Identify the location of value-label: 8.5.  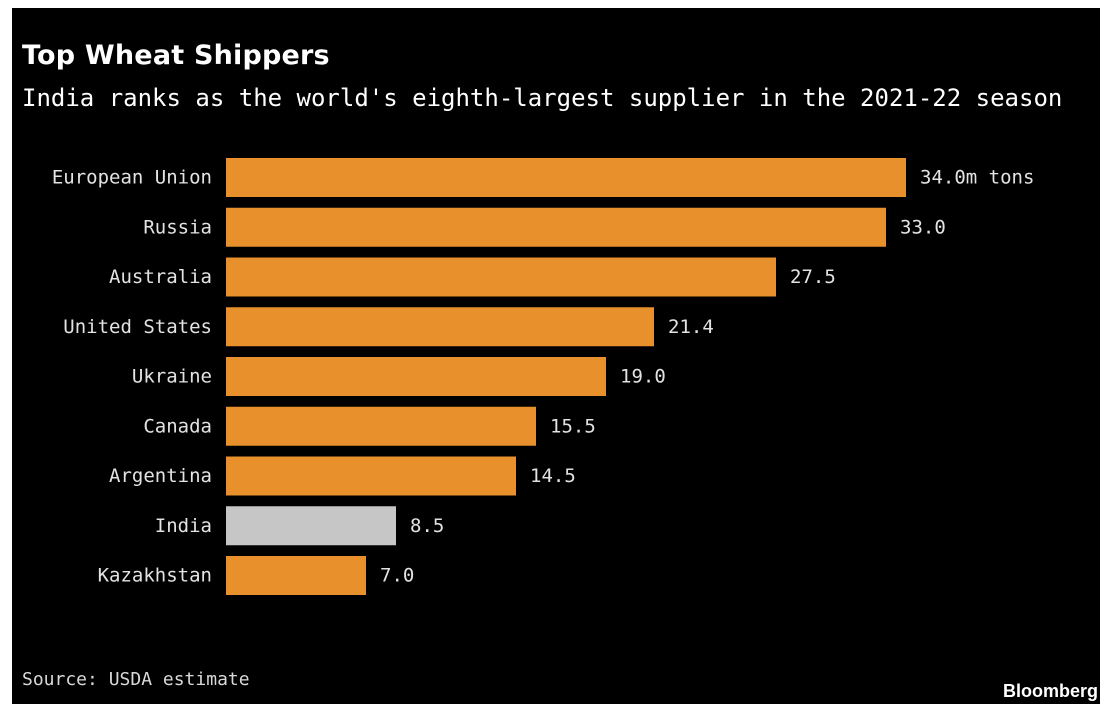
(427, 526).